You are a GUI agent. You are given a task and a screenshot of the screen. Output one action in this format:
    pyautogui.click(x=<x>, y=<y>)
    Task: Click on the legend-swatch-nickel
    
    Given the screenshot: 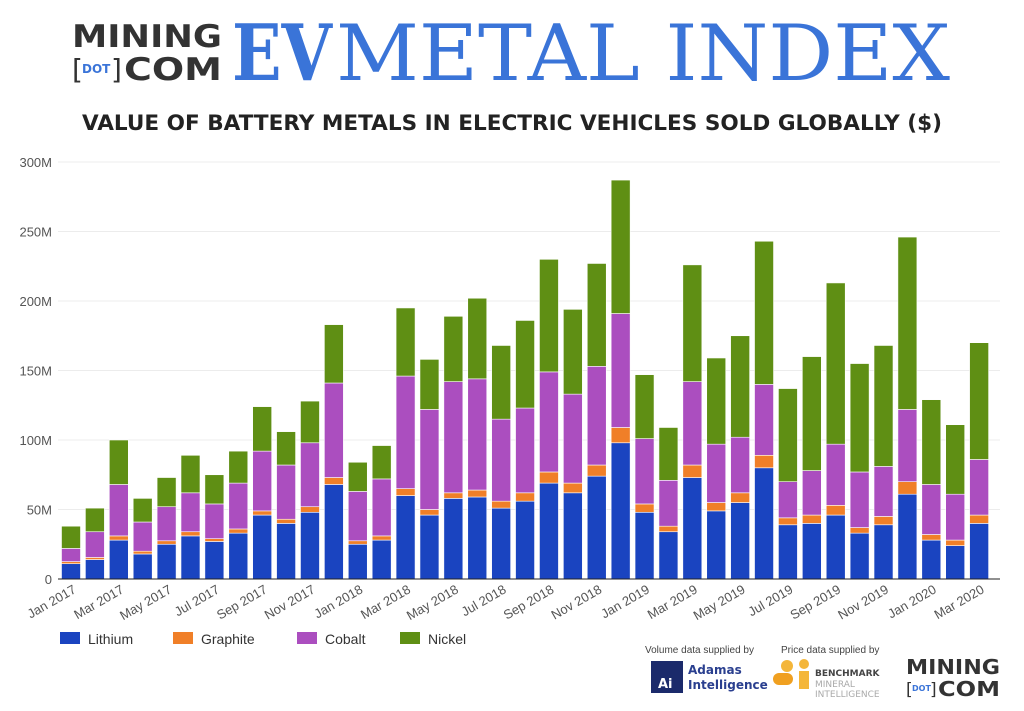 What is the action you would take?
    pyautogui.click(x=410, y=638)
    